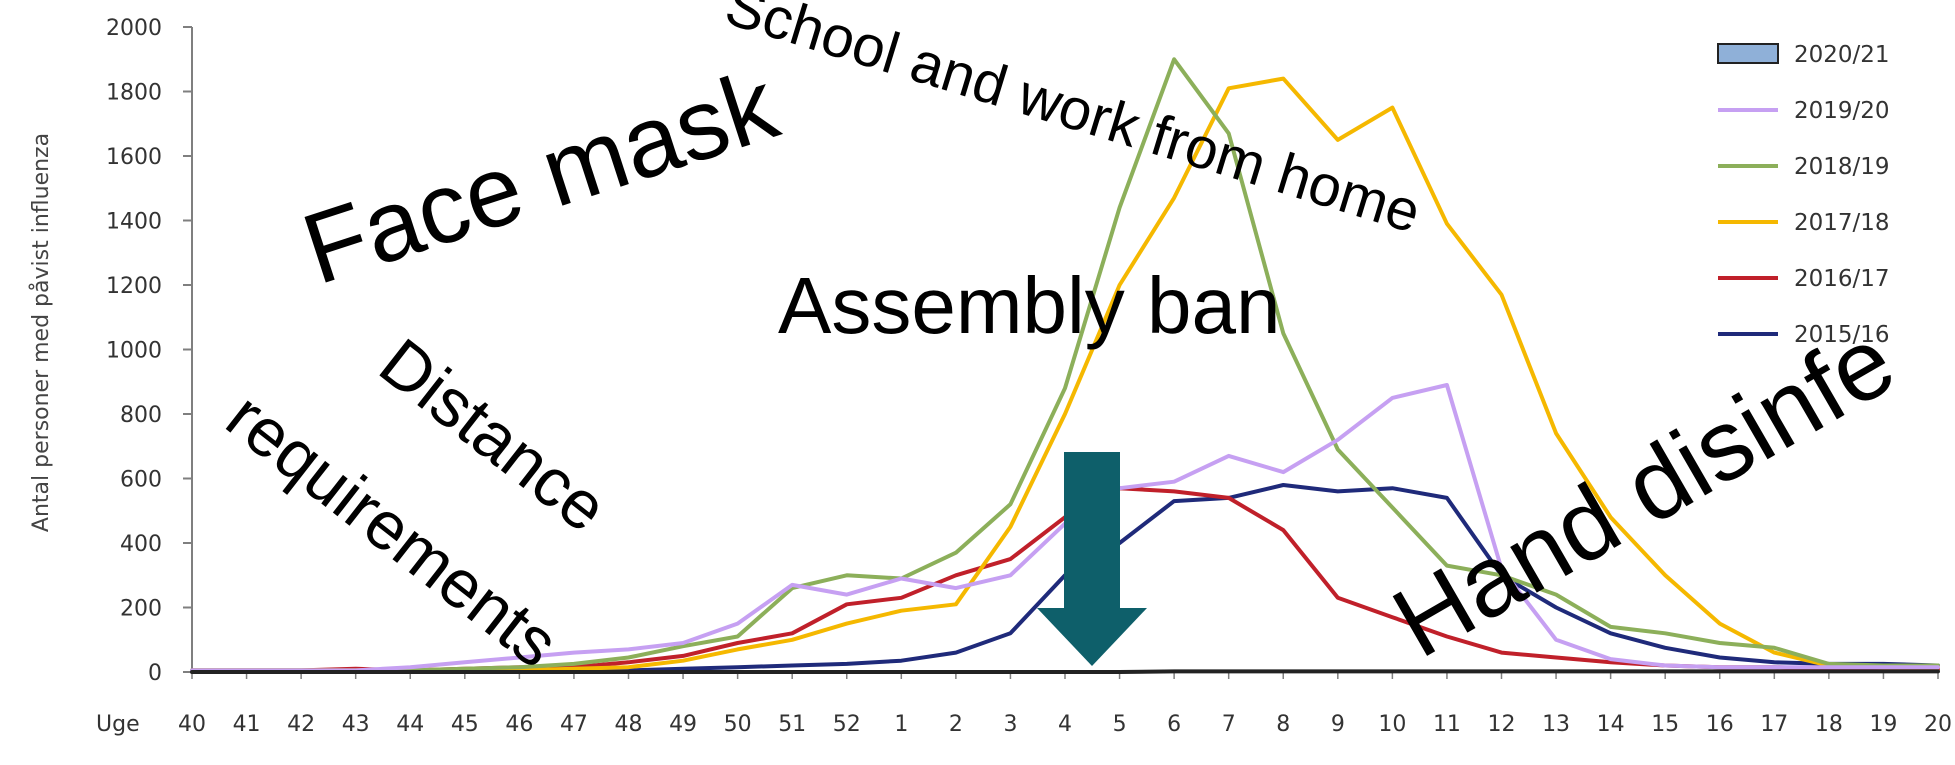 Image resolution: width=1955 pixels, height=765 pixels. What do you see at coordinates (1938, 724) in the screenshot?
I see `x-tick-label: 20` at bounding box center [1938, 724].